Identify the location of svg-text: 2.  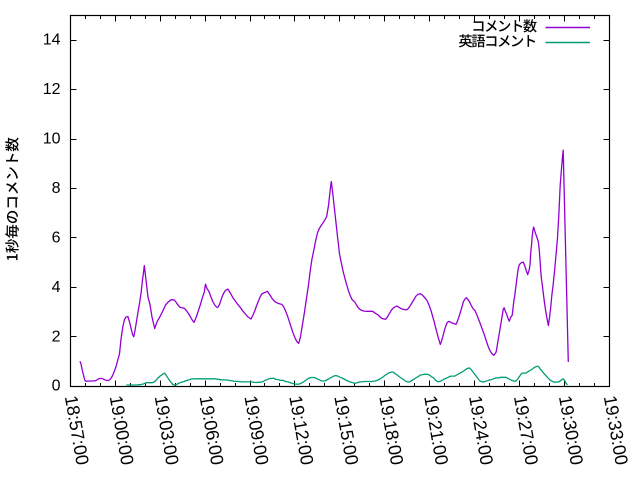
(56, 336).